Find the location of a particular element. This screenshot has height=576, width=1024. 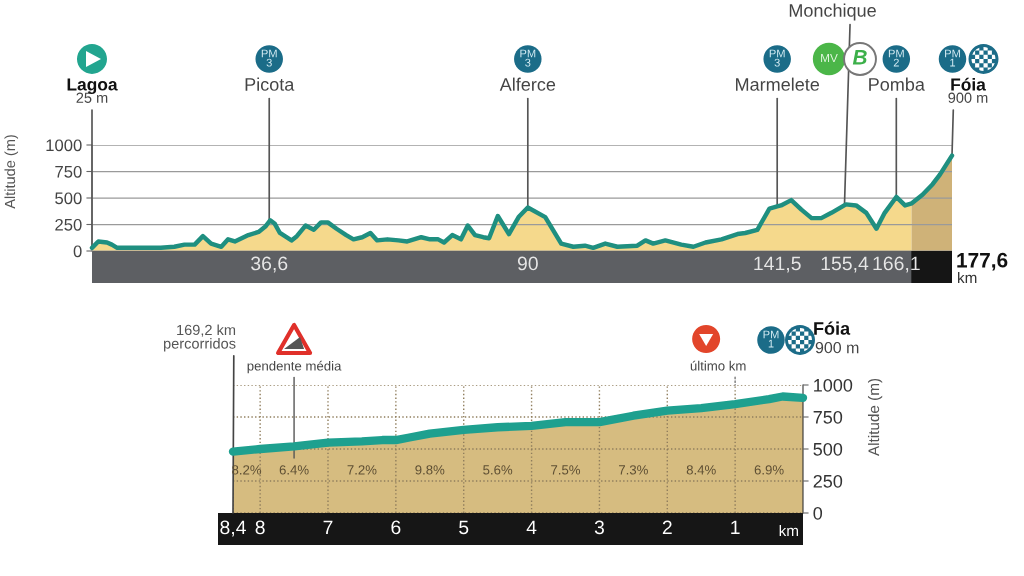

x-tick-label: 4 is located at coordinates (531, 527).